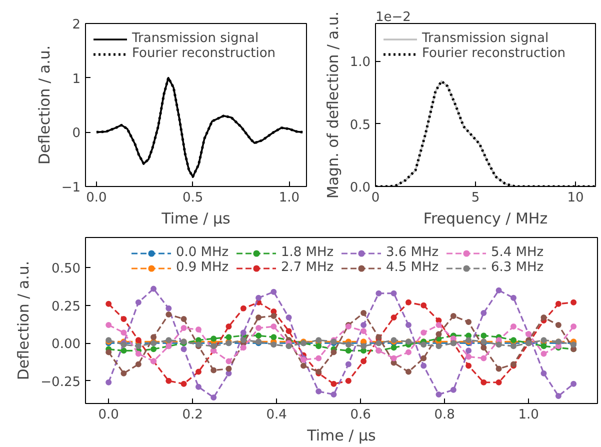 The height and width of the screenshot is (447, 601). I want to click on legend-label: 6.3 MHz, so click(518, 267).